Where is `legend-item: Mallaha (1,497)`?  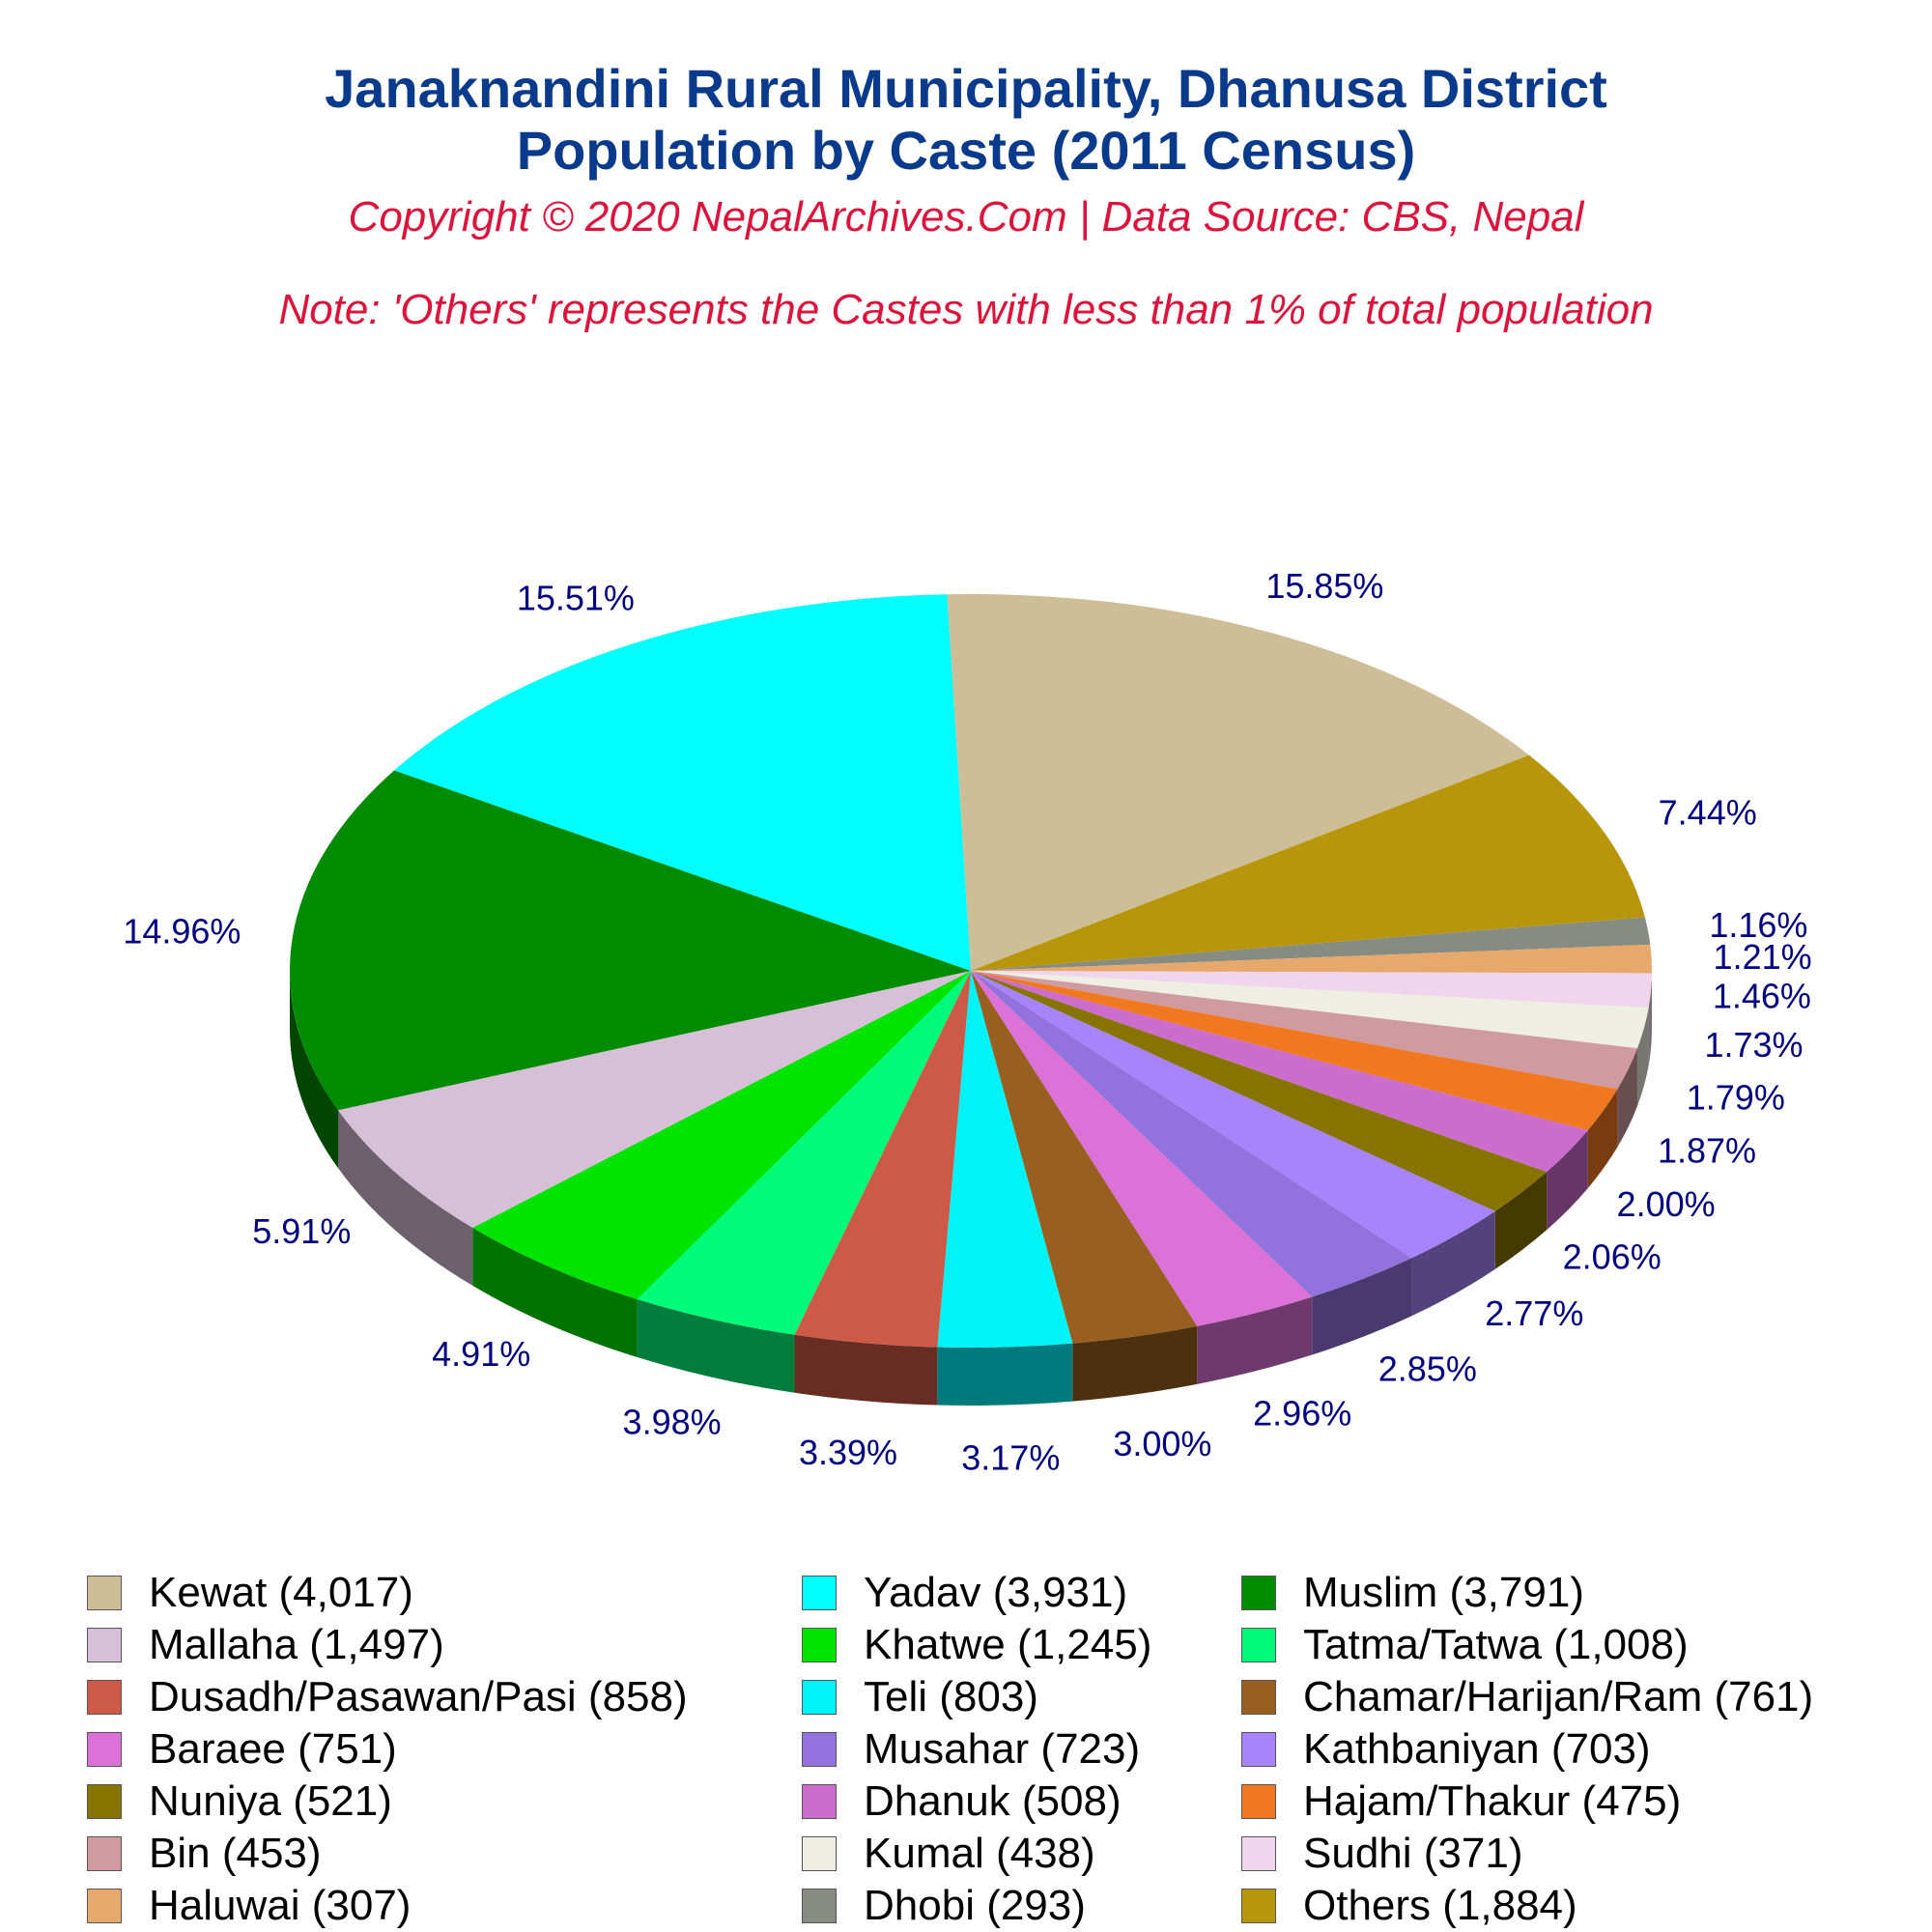
legend-item: Mallaha (1,497) is located at coordinates (265, 1645).